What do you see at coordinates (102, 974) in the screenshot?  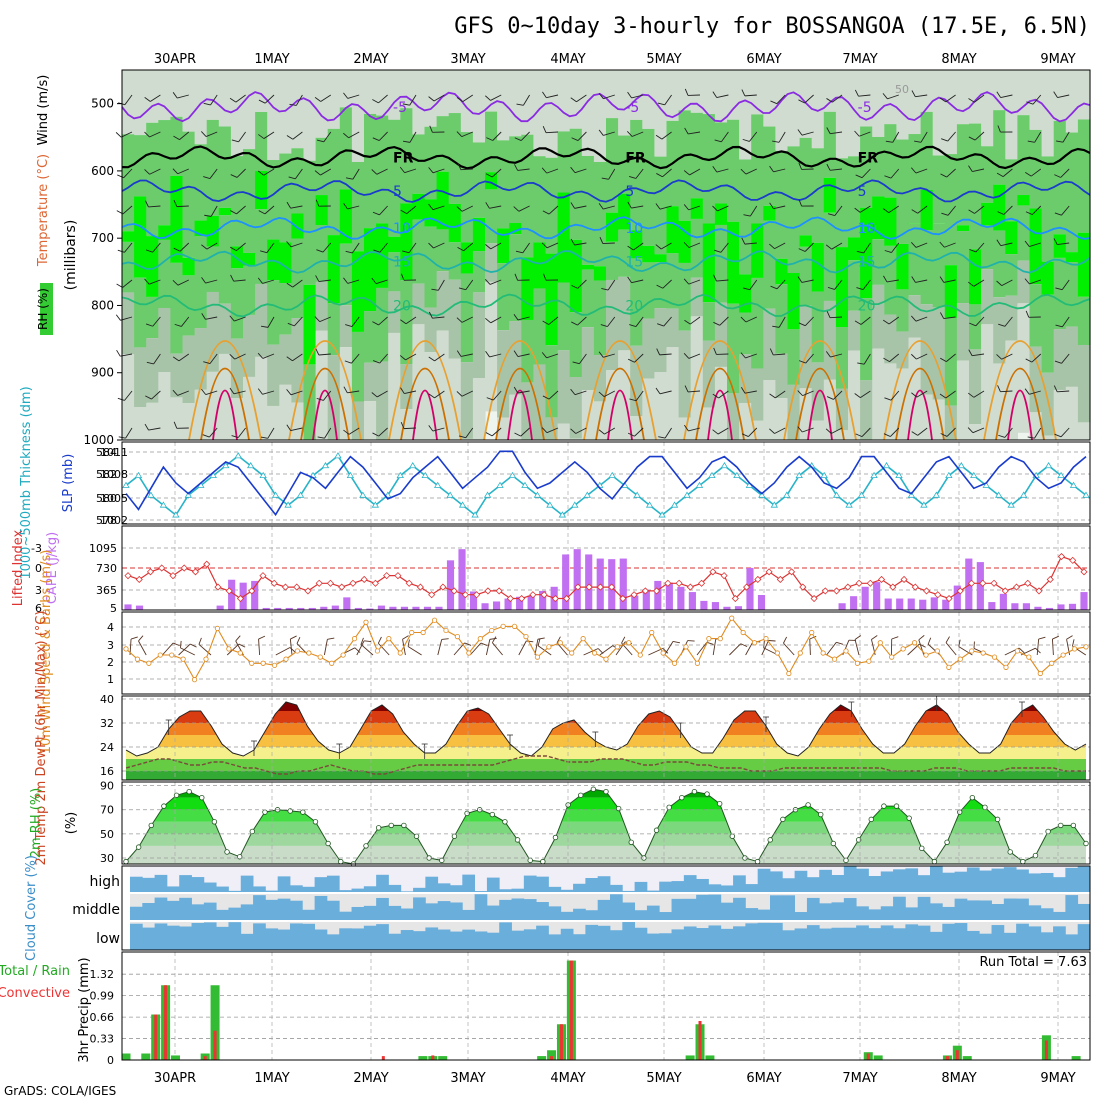 I see `y-tick-label: 1.32` at bounding box center [102, 974].